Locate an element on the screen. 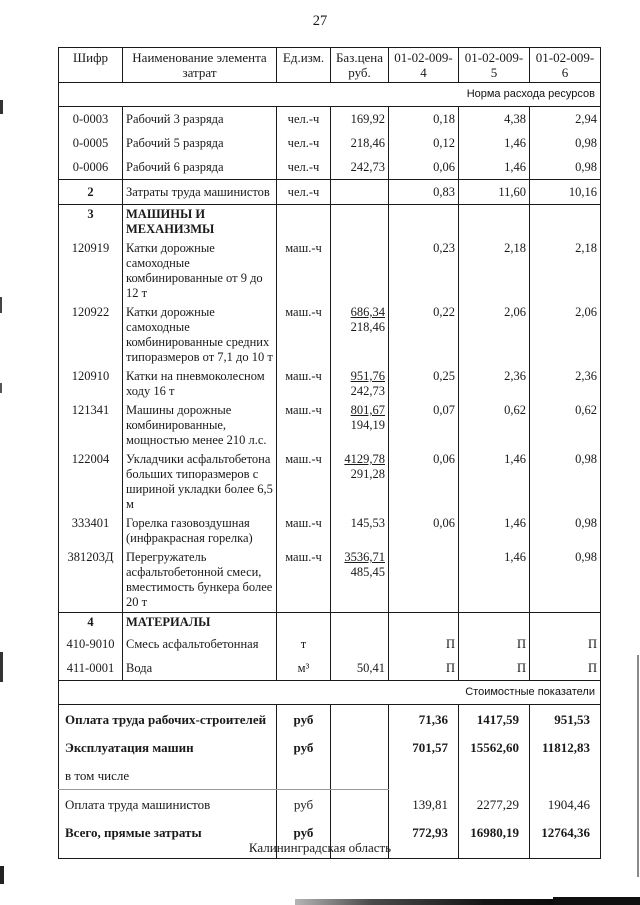 The image size is (640, 905). cell-name: МАШИНЫ И МЕХАНИЗМЫ is located at coordinates (199, 221).